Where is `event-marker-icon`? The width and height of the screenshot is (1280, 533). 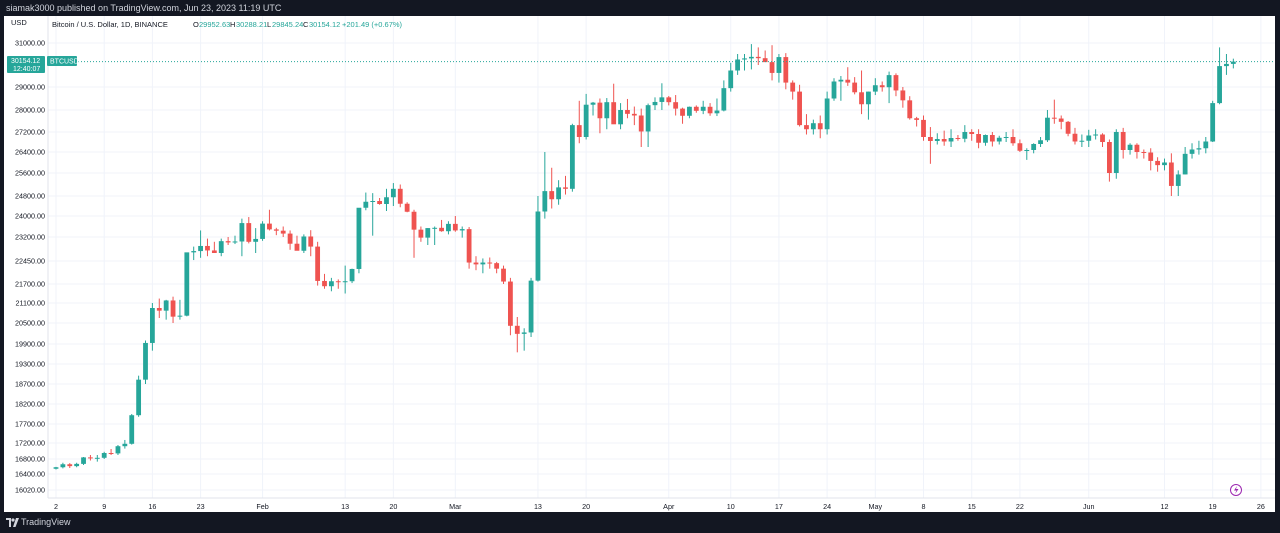
event-marker-icon is located at coordinates (1236, 490).